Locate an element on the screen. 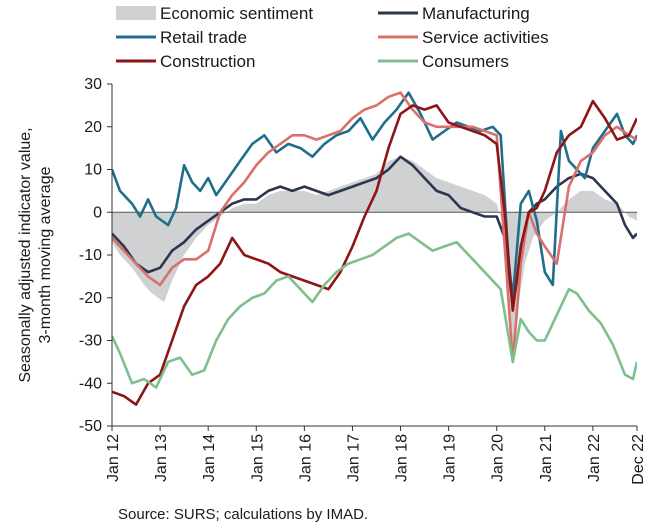  x-tick-label: Jan 22 is located at coordinates (594, 458).